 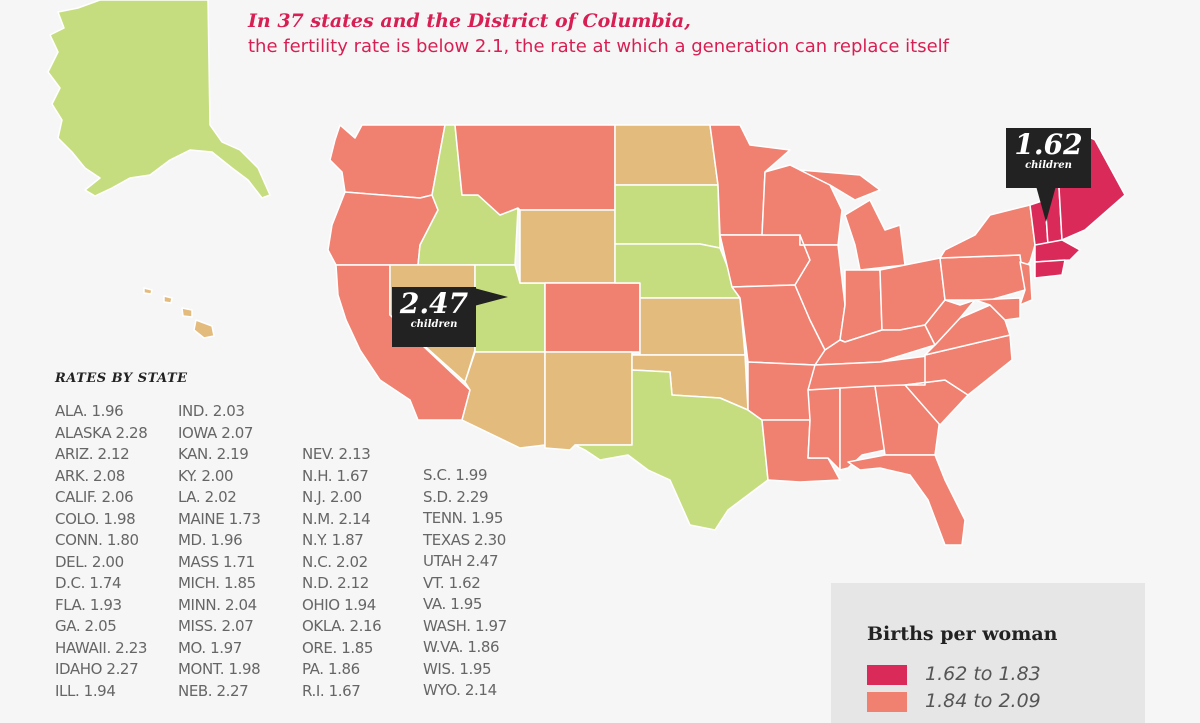 I want to click on state-north-dakota, so click(x=666, y=155).